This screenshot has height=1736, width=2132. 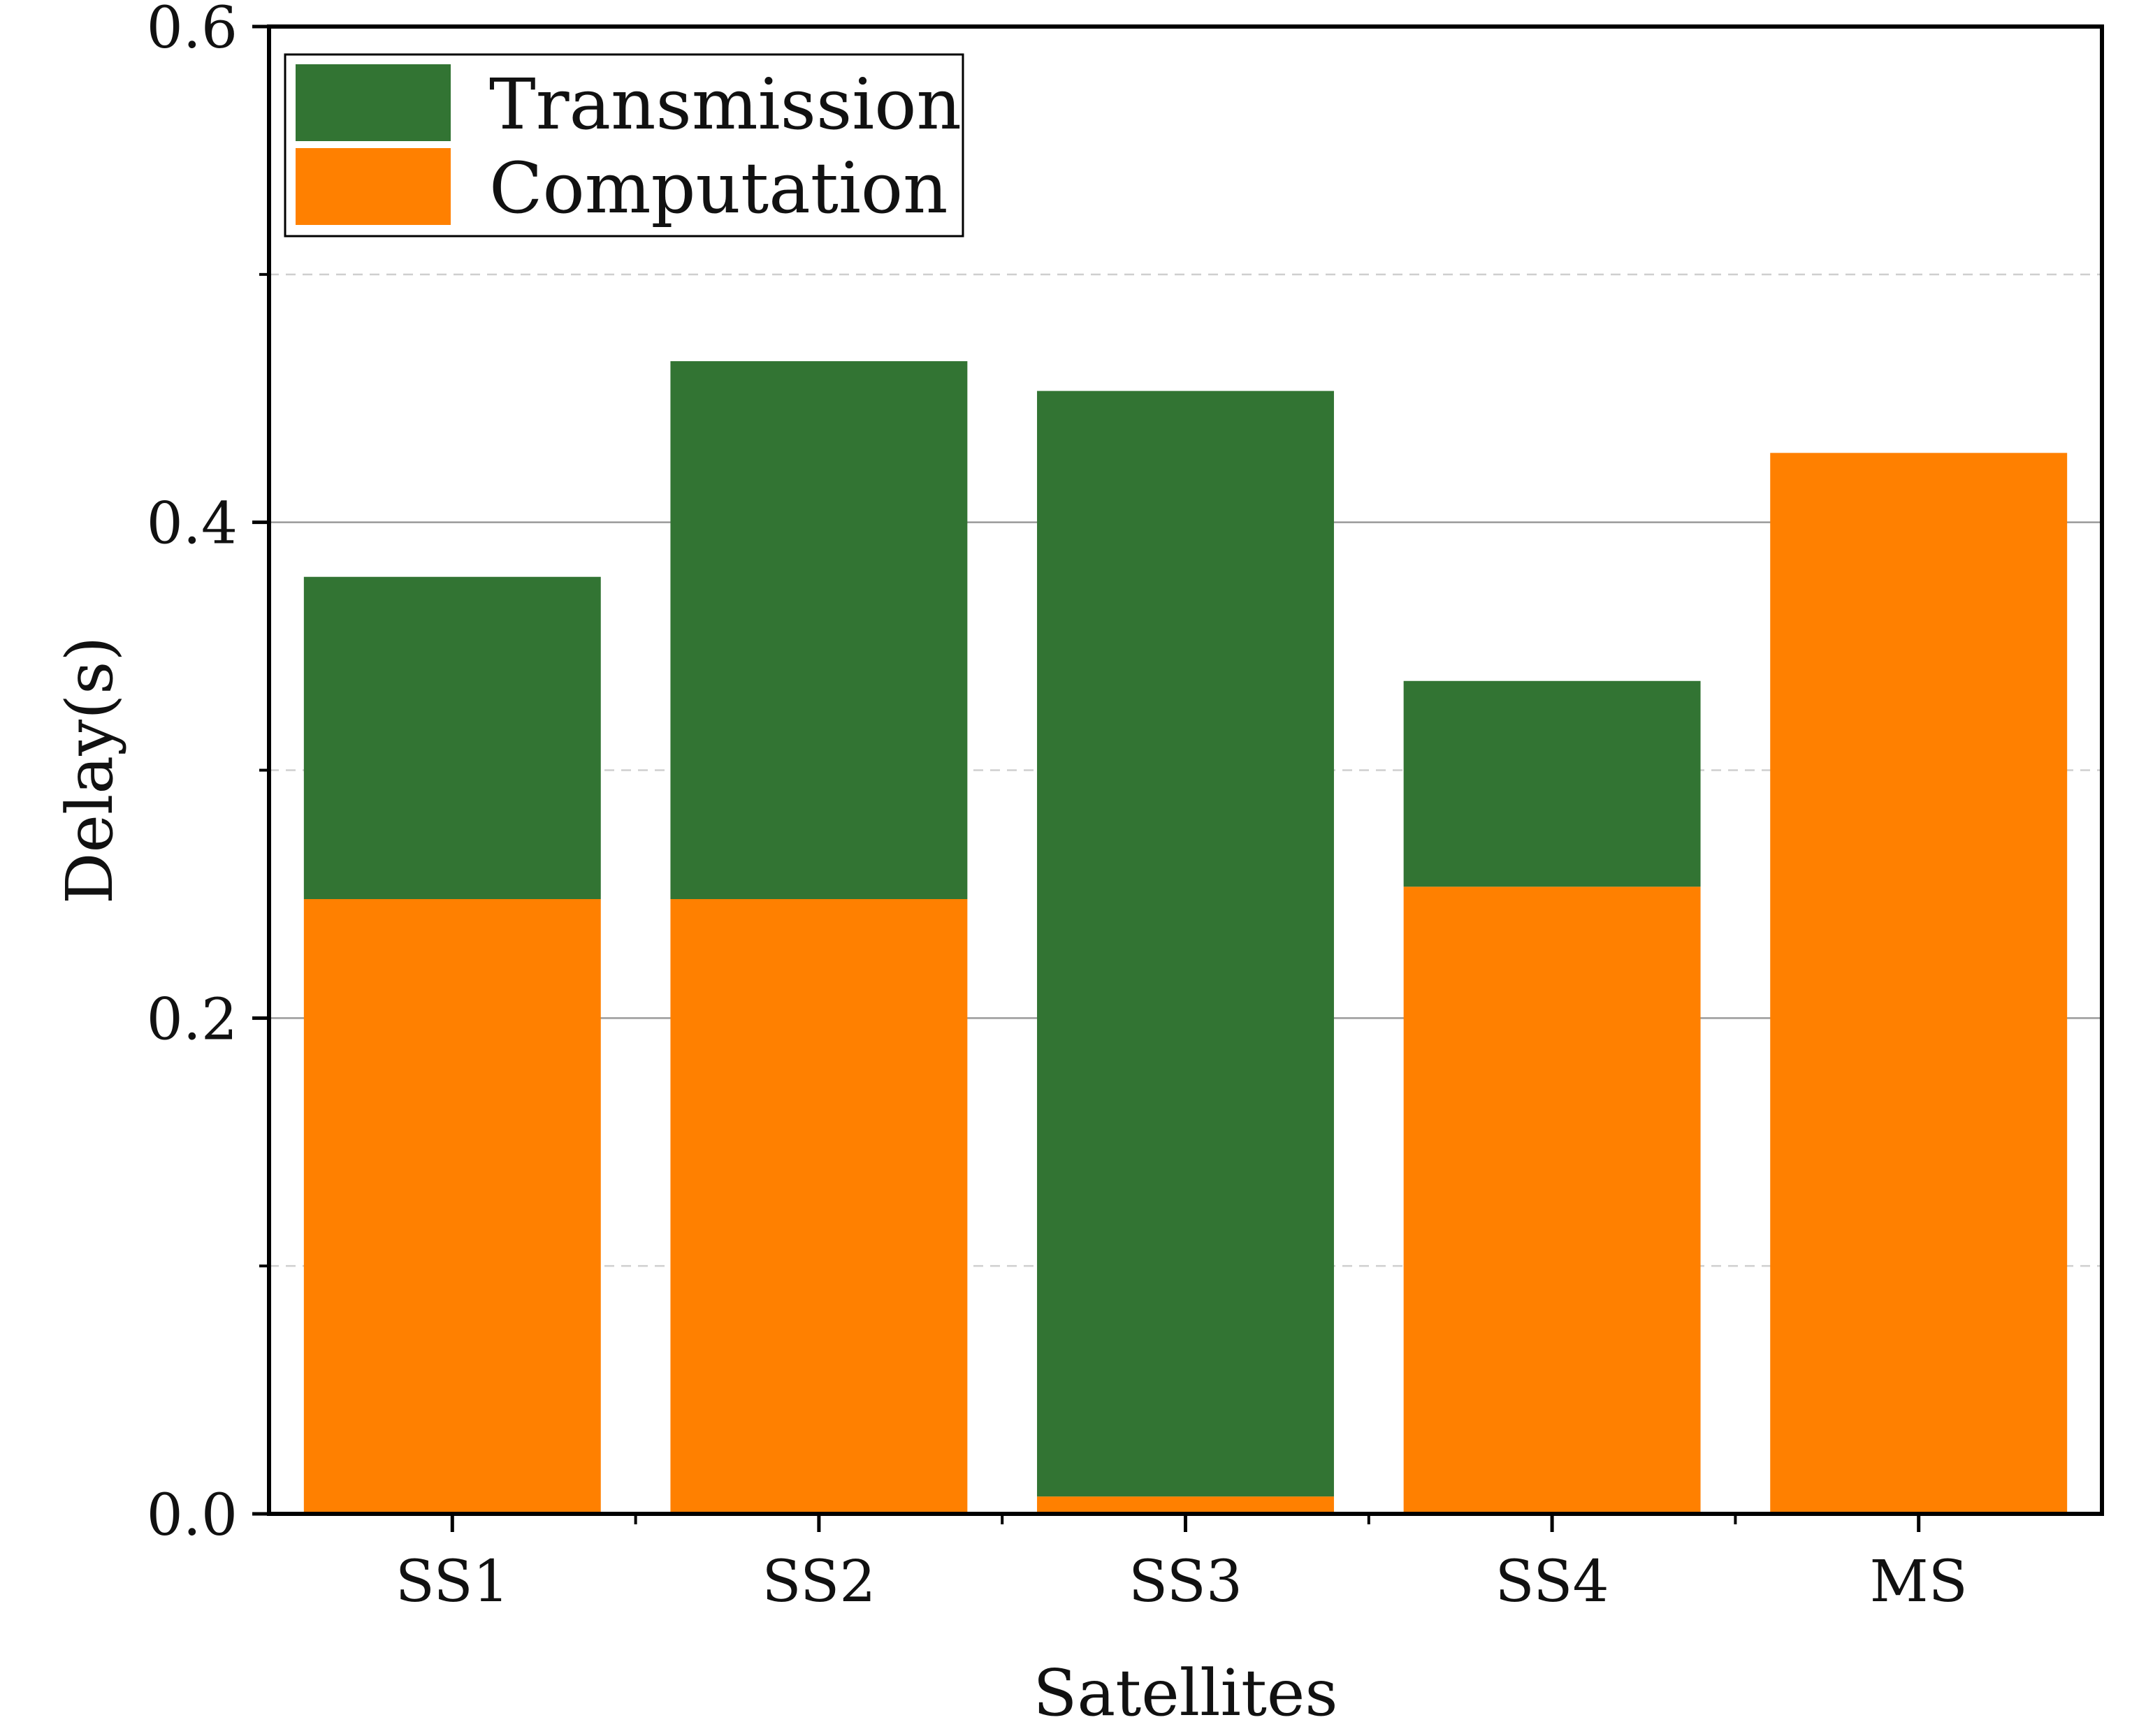 What do you see at coordinates (90, 770) in the screenshot?
I see `y-axis-title: Delay(s)` at bounding box center [90, 770].